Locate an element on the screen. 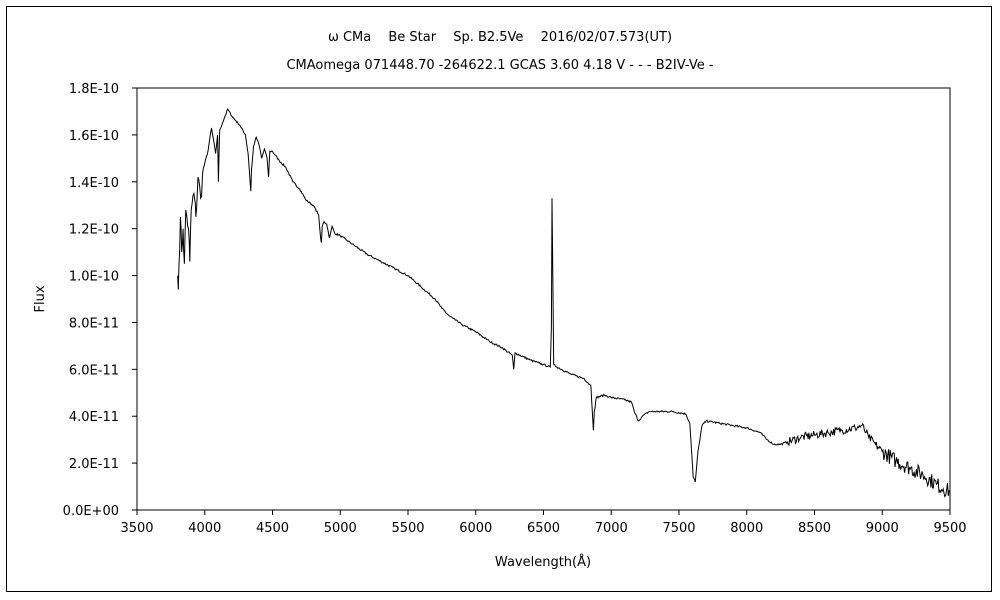 The image size is (1000, 600). x-tick-label: 5000 is located at coordinates (340, 528).